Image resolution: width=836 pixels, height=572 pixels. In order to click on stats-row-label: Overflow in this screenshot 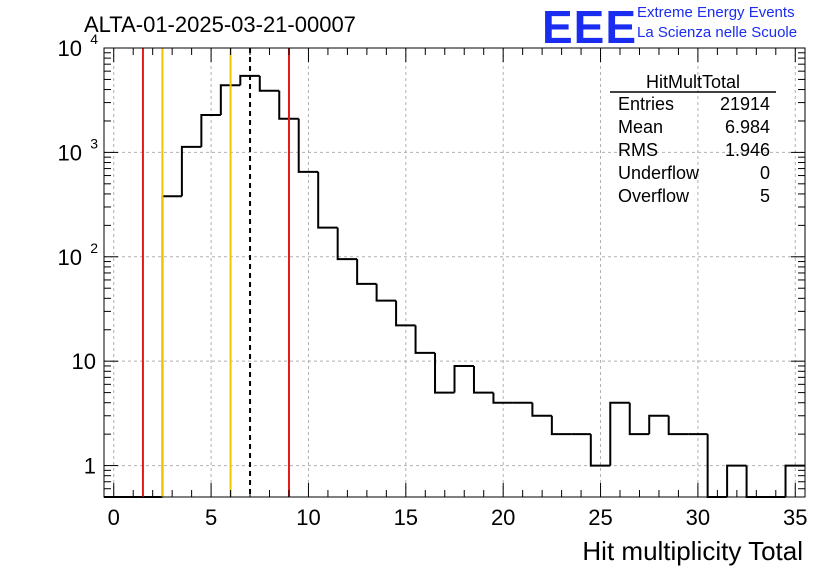, I will do `click(654, 196)`.